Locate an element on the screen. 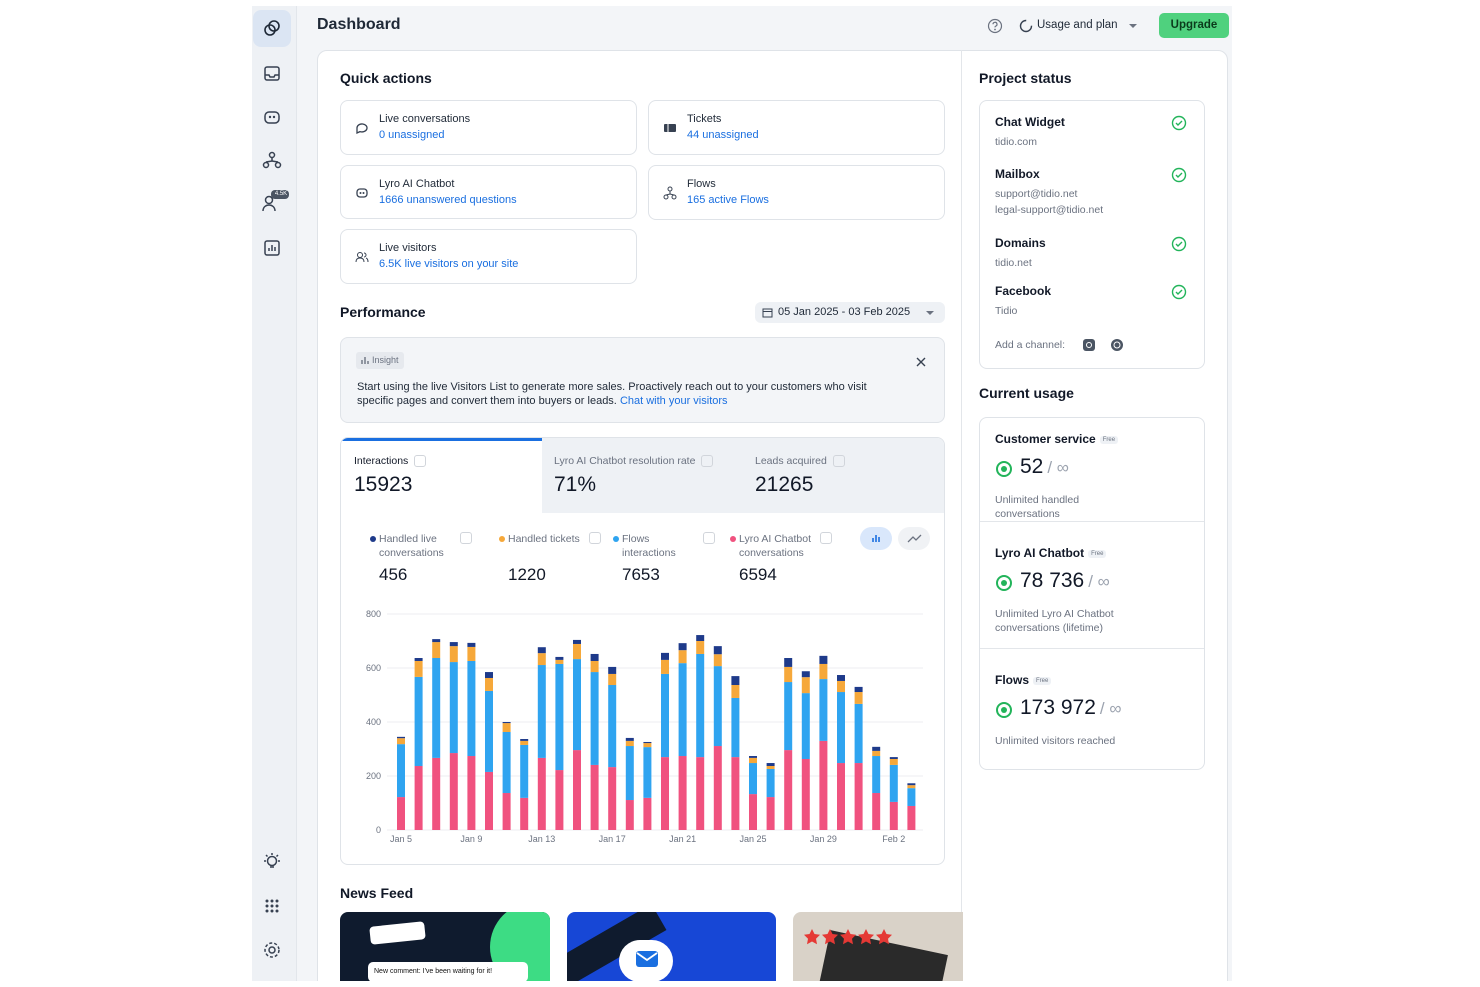 The height and width of the screenshot is (987, 1480). page-title: Dashboard is located at coordinates (359, 24).